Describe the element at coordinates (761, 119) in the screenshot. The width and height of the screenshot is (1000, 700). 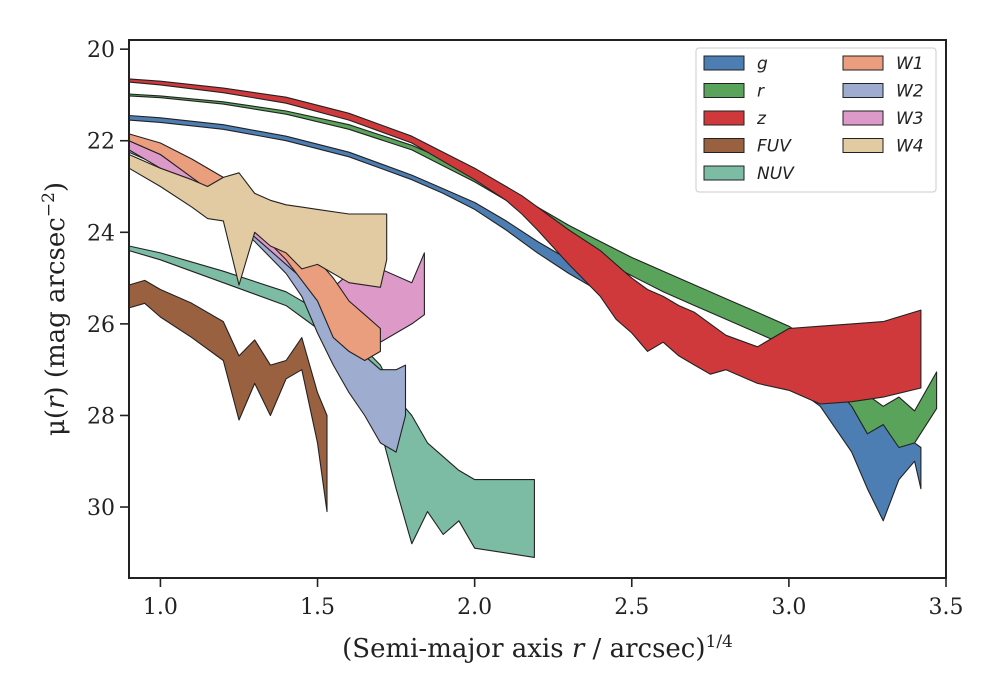
I see `legend-label-z: z` at that location.